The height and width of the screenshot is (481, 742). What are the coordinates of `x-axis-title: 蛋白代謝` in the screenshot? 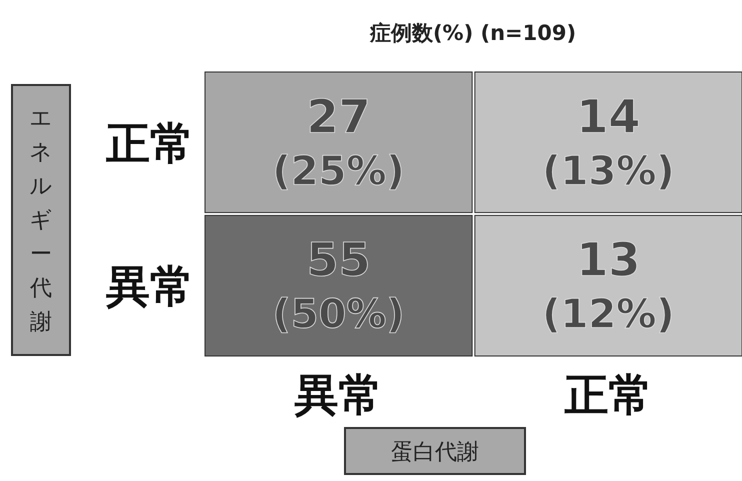 It's located at (435, 452).